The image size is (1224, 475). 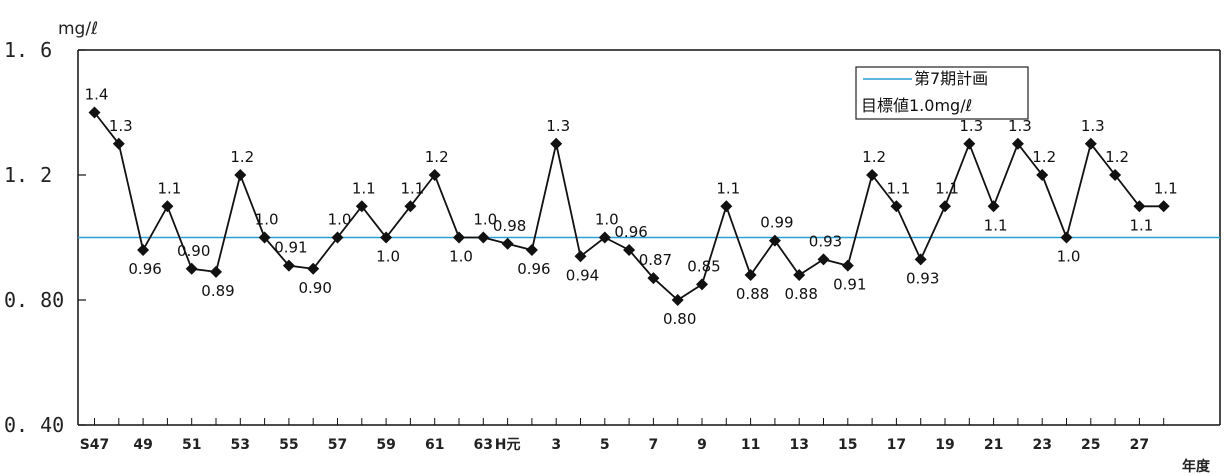 I want to click on x-tick-label: 23, so click(x=1041, y=445).